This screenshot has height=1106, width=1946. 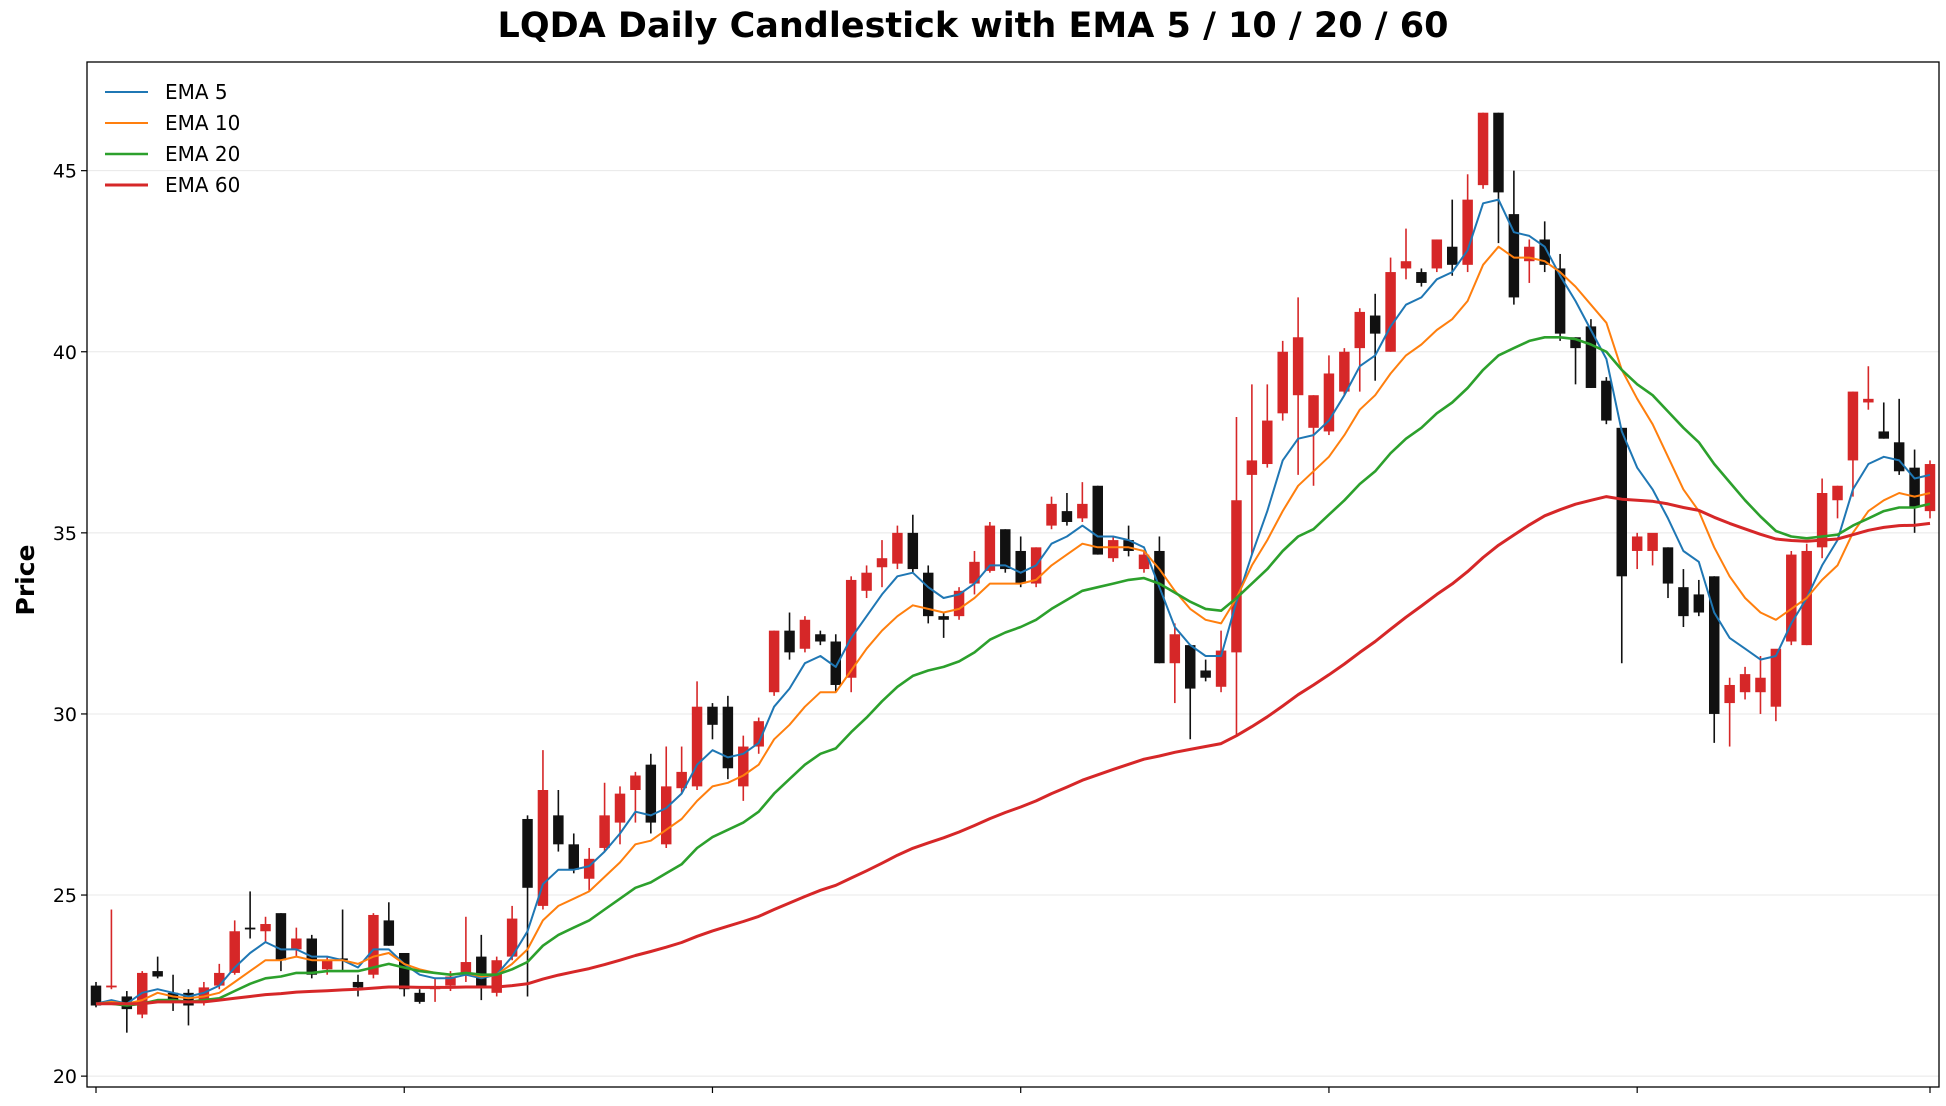 What do you see at coordinates (65, 896) in the screenshot?
I see `y-tick-label: 25` at bounding box center [65, 896].